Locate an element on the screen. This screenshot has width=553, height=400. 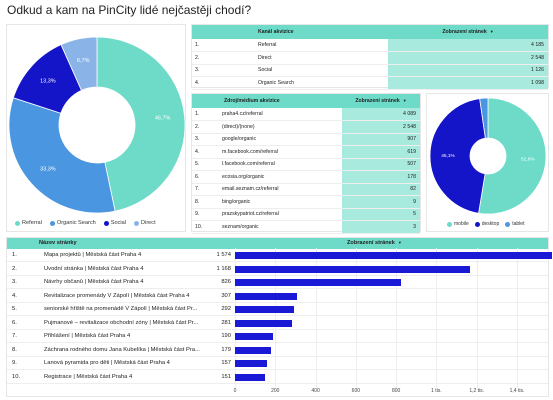
channel-table-row: 2. Direct 2 548 is located at coordinates (370, 58).